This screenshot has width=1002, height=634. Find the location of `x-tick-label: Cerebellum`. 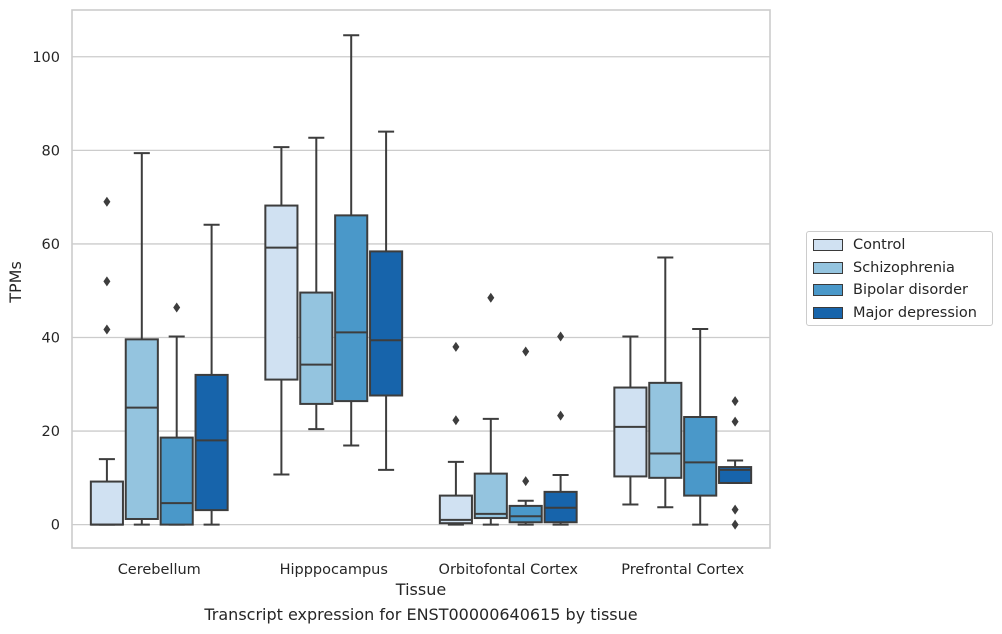

x-tick-label: Cerebellum is located at coordinates (159, 570).